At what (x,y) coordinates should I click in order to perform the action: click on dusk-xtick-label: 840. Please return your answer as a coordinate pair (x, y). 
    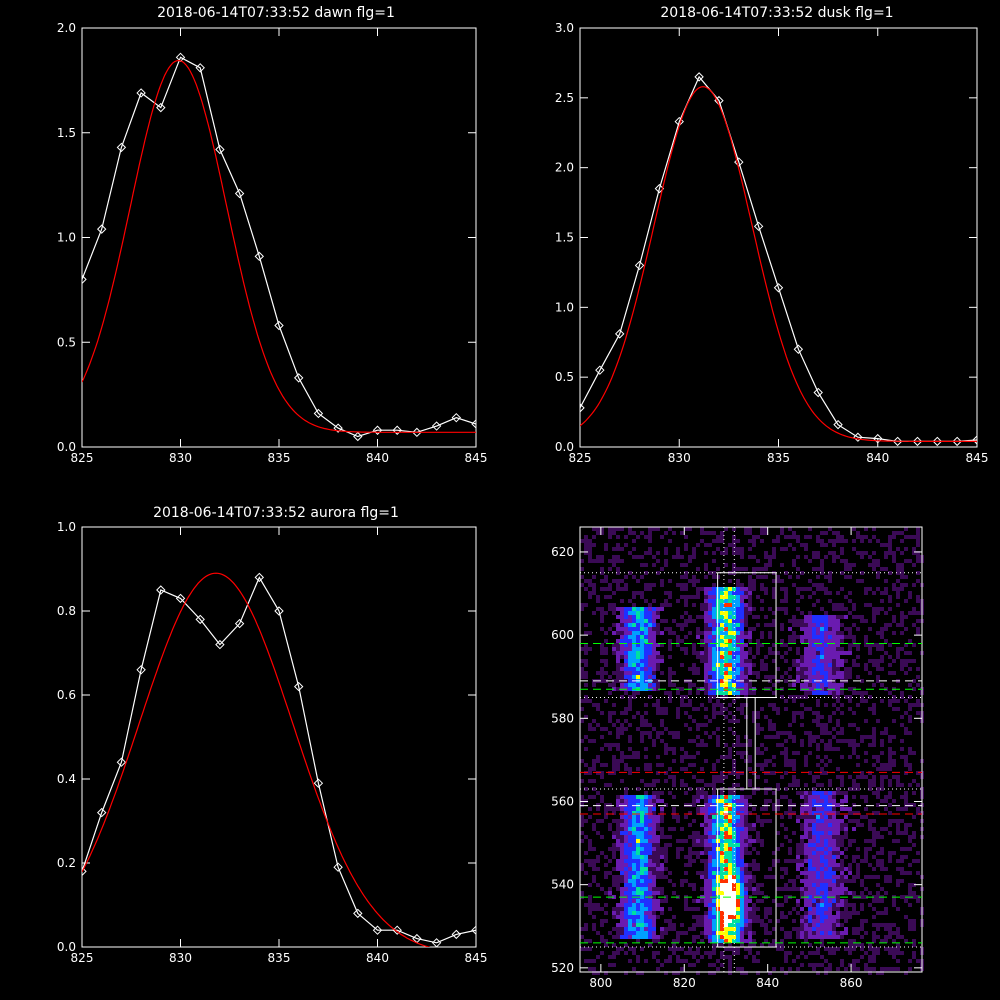
    Looking at the image, I should click on (877, 458).